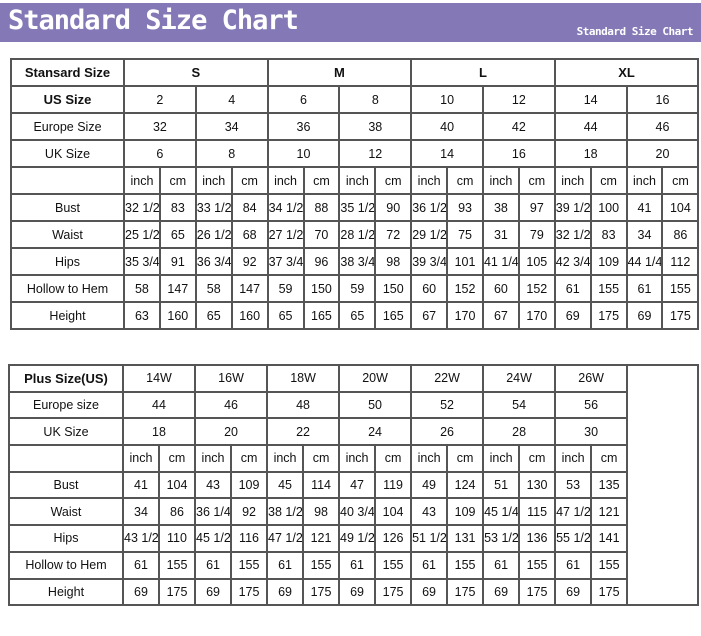  Describe the element at coordinates (249, 512) in the screenshot. I see `table-cell: 92` at that location.